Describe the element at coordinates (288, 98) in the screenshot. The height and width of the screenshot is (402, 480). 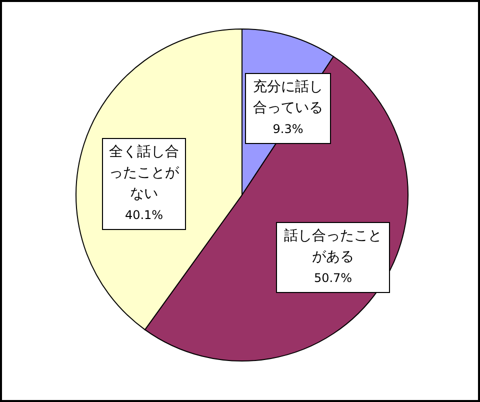
I see `slice-label: 充分に話し合っている` at that location.